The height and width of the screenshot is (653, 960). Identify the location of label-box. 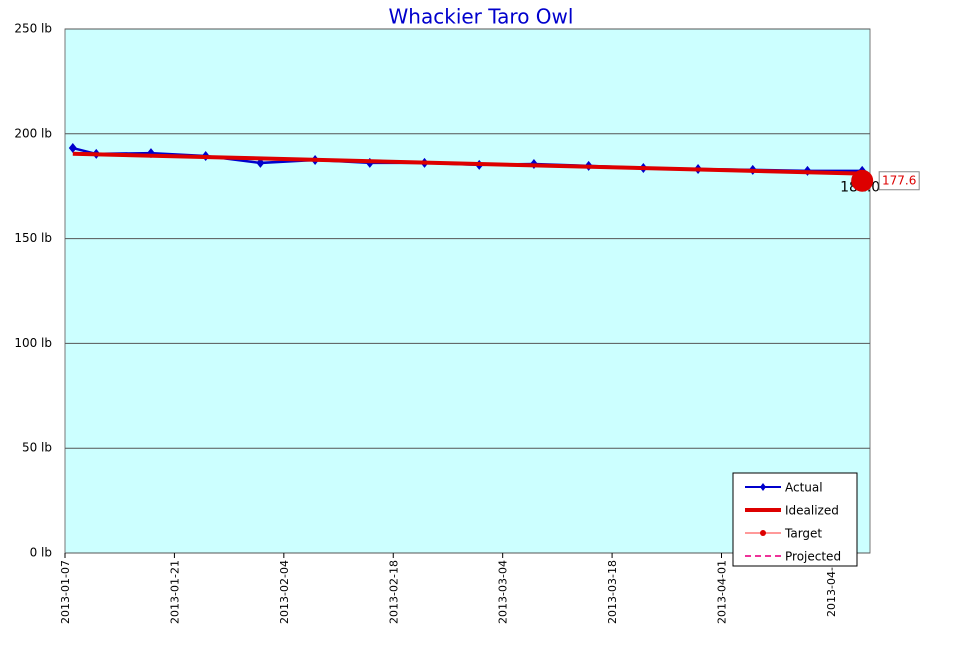
(899, 181).